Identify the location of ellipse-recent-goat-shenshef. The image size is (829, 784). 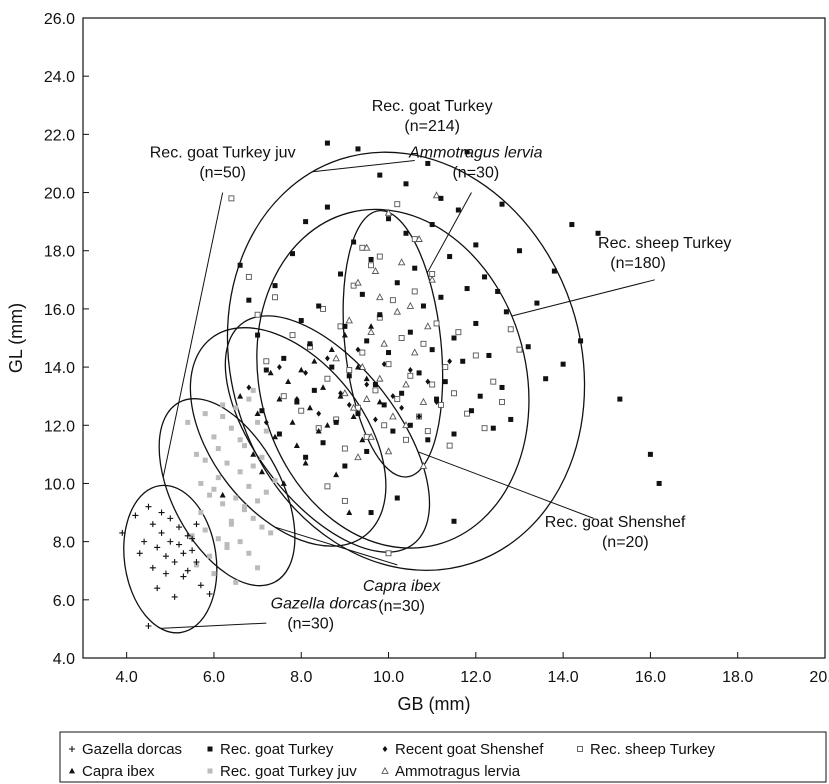
(327, 434).